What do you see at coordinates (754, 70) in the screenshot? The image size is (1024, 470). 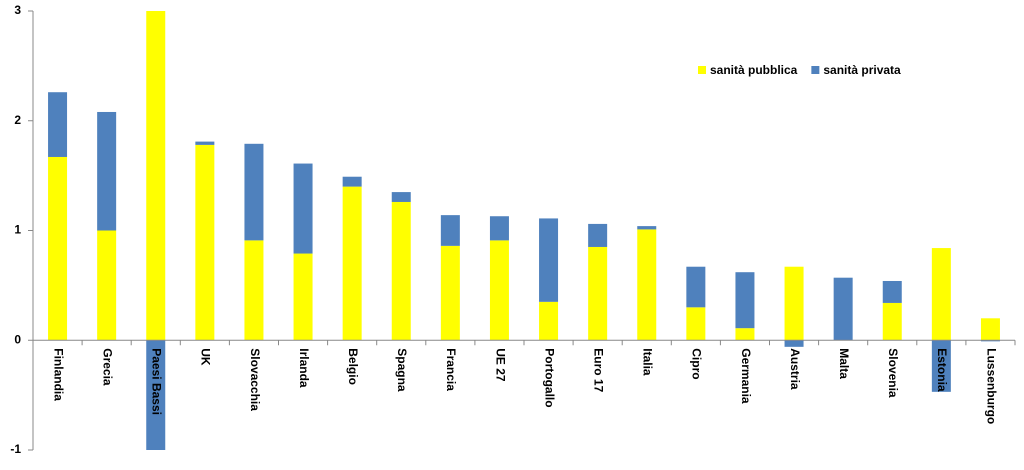 I see `legend-label: sanità pubblica` at bounding box center [754, 70].